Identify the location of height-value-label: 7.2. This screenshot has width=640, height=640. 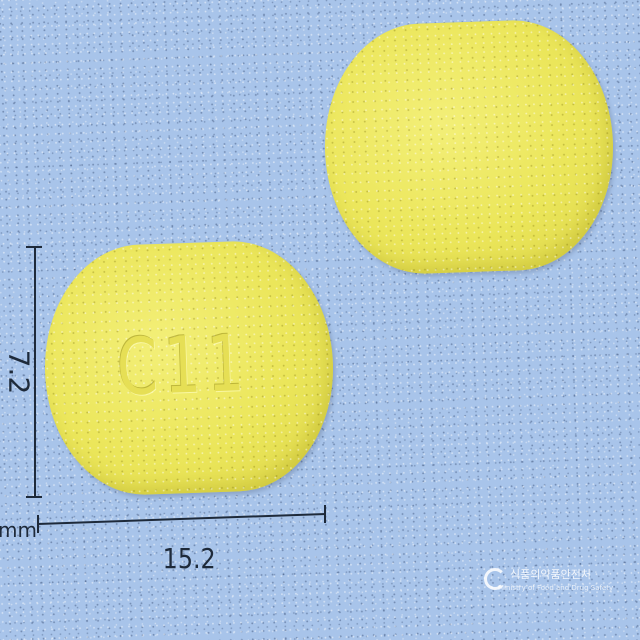
(18, 372).